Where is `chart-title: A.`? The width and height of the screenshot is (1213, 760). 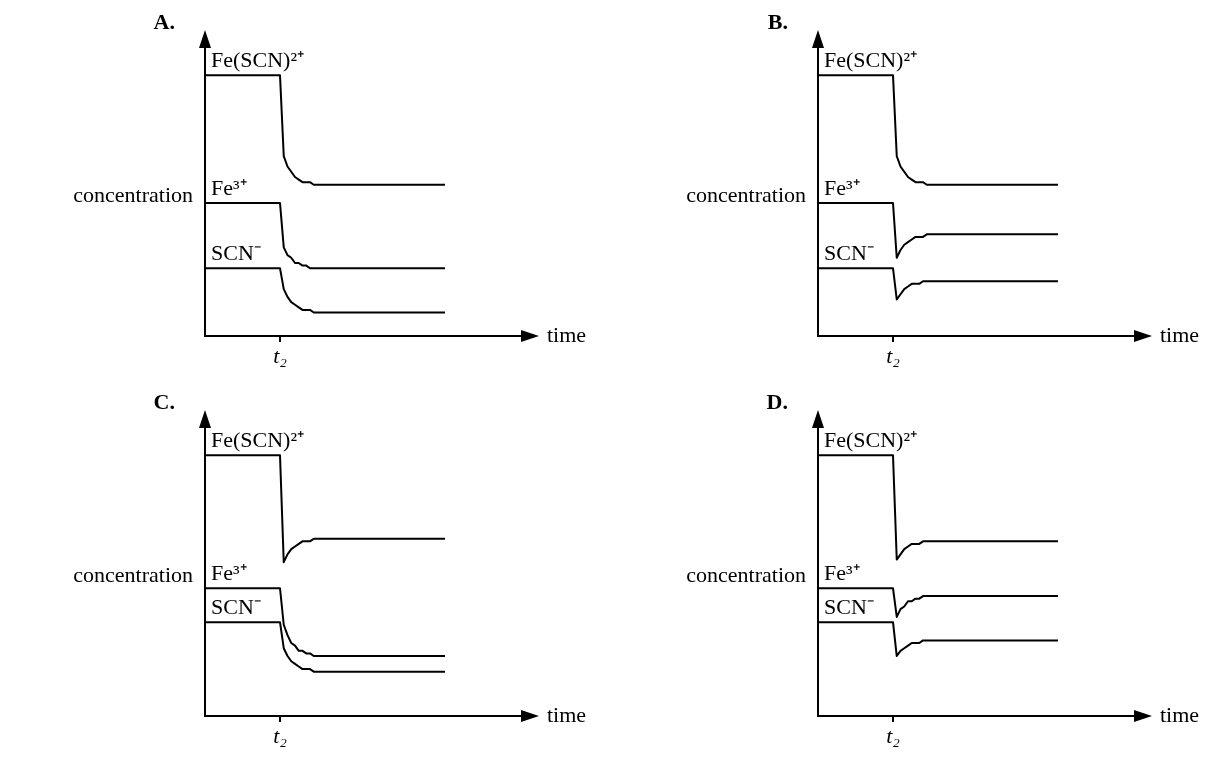 chart-title: A. is located at coordinates (164, 21).